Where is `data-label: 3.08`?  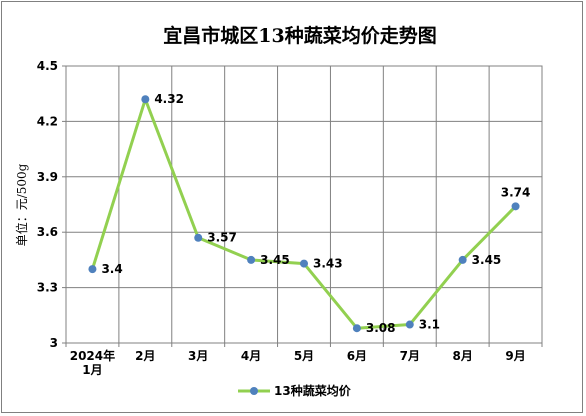 data-label: 3.08 is located at coordinates (381, 328).